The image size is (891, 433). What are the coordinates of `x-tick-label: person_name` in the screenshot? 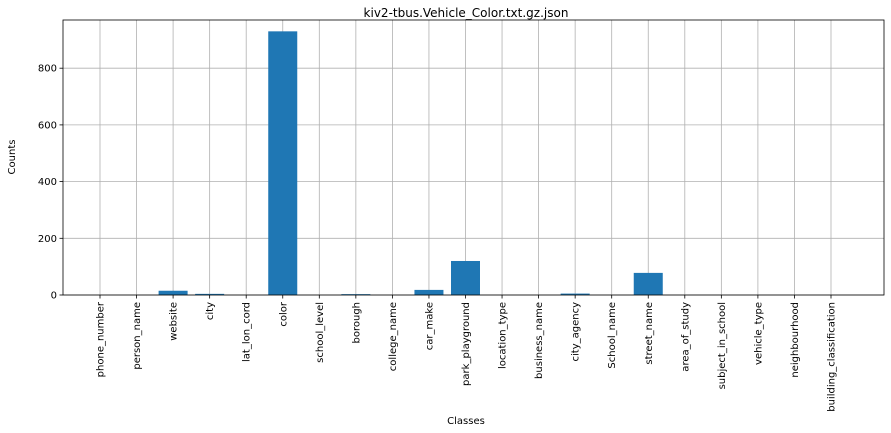 It's located at (137, 336).